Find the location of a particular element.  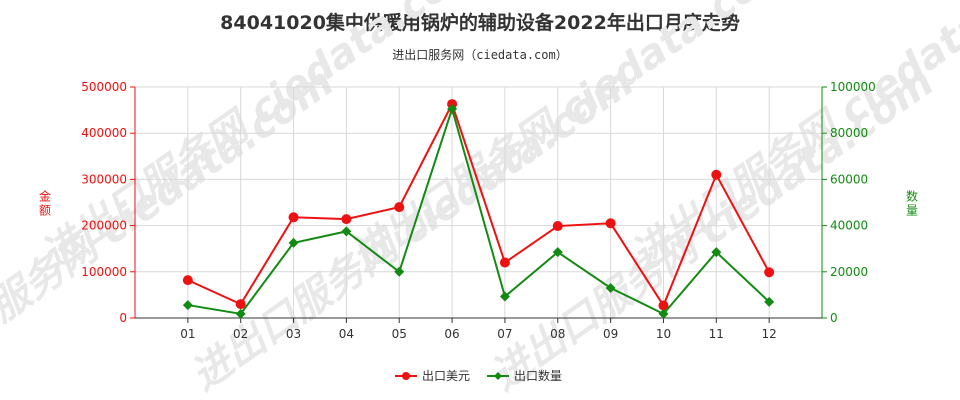

legend-item-1: 出口美元 is located at coordinates (432, 376).